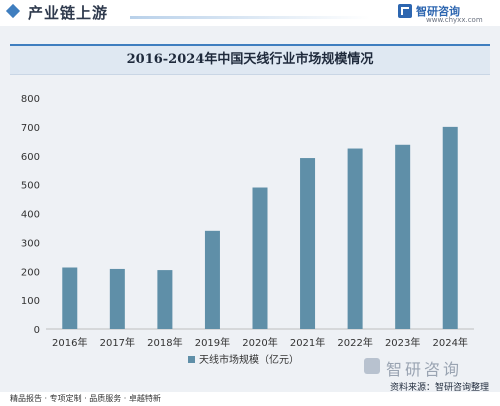  Describe the element at coordinates (249, 359) in the screenshot. I see `legend-label: 天线市场规模（亿元）` at that location.